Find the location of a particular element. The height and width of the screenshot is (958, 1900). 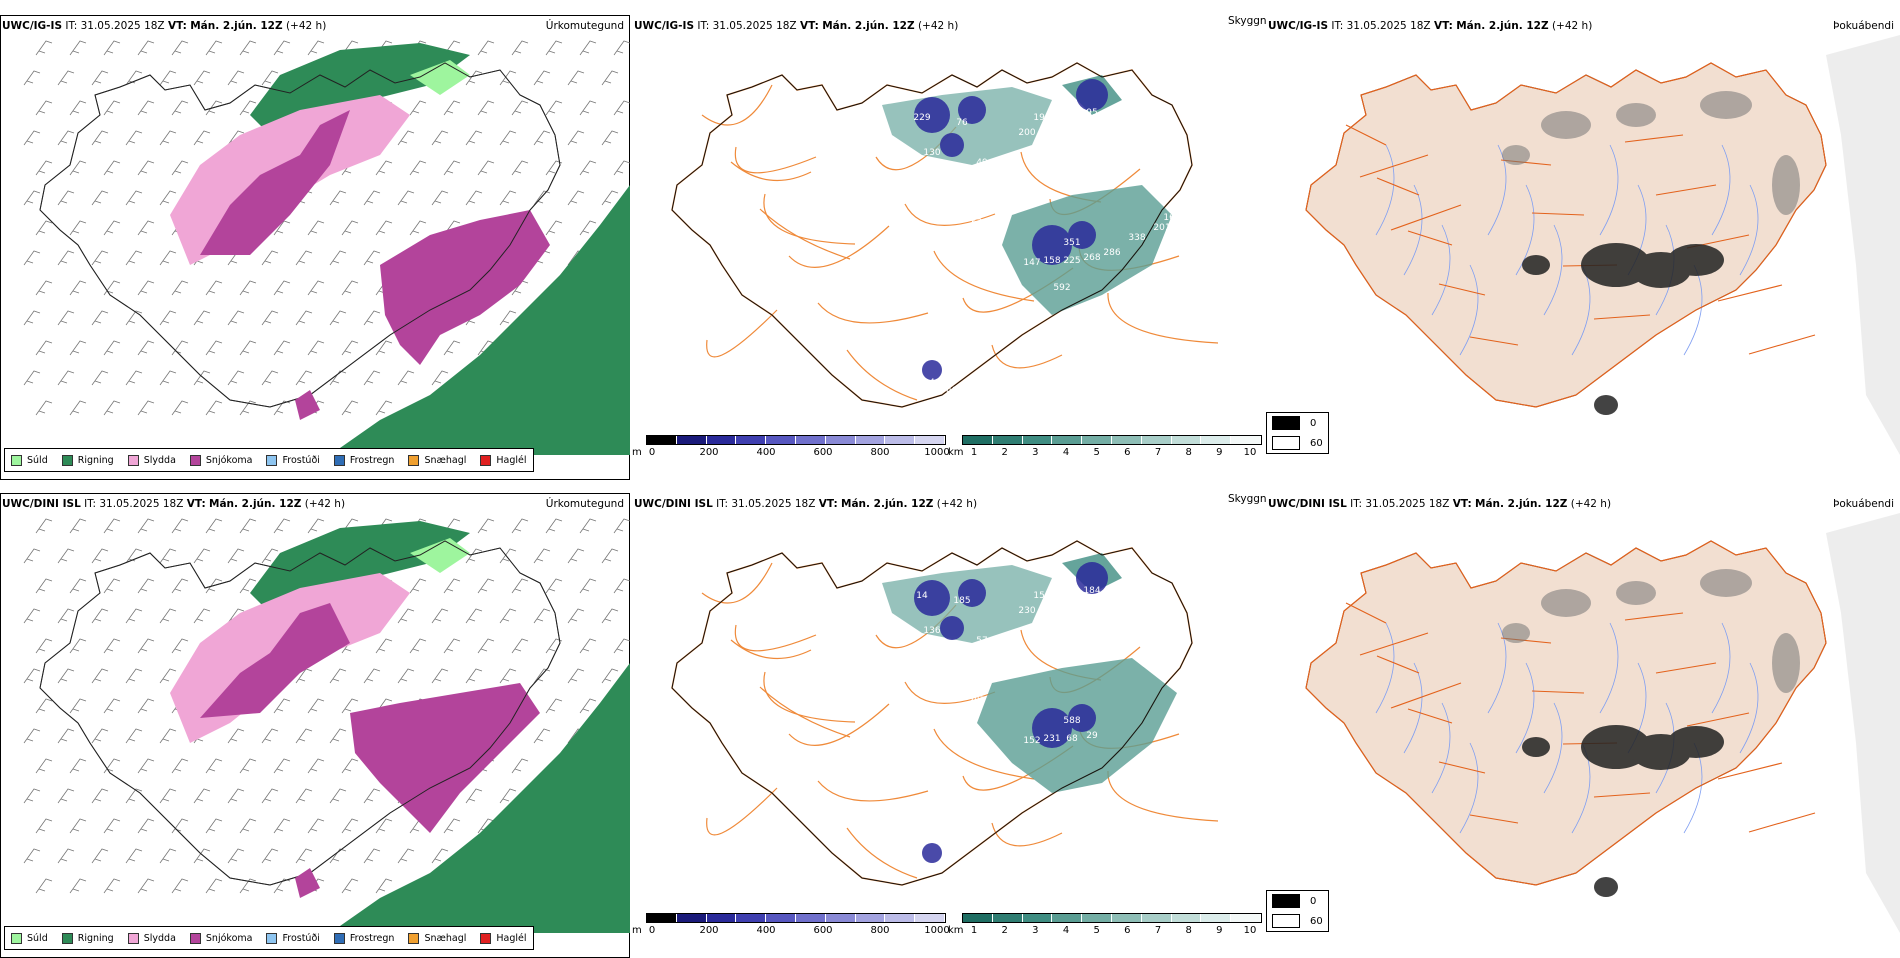

colorbar-tick: 1 is located at coordinates (974, 452).